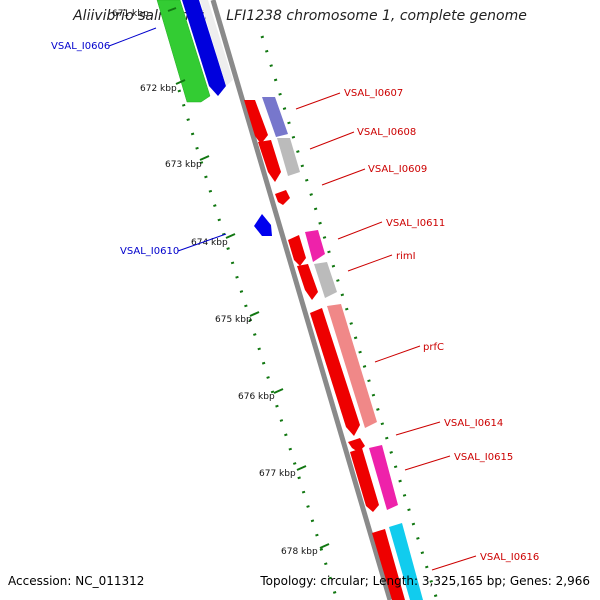  I want to click on tick-label-671: 671 kbp, so click(130, 14).